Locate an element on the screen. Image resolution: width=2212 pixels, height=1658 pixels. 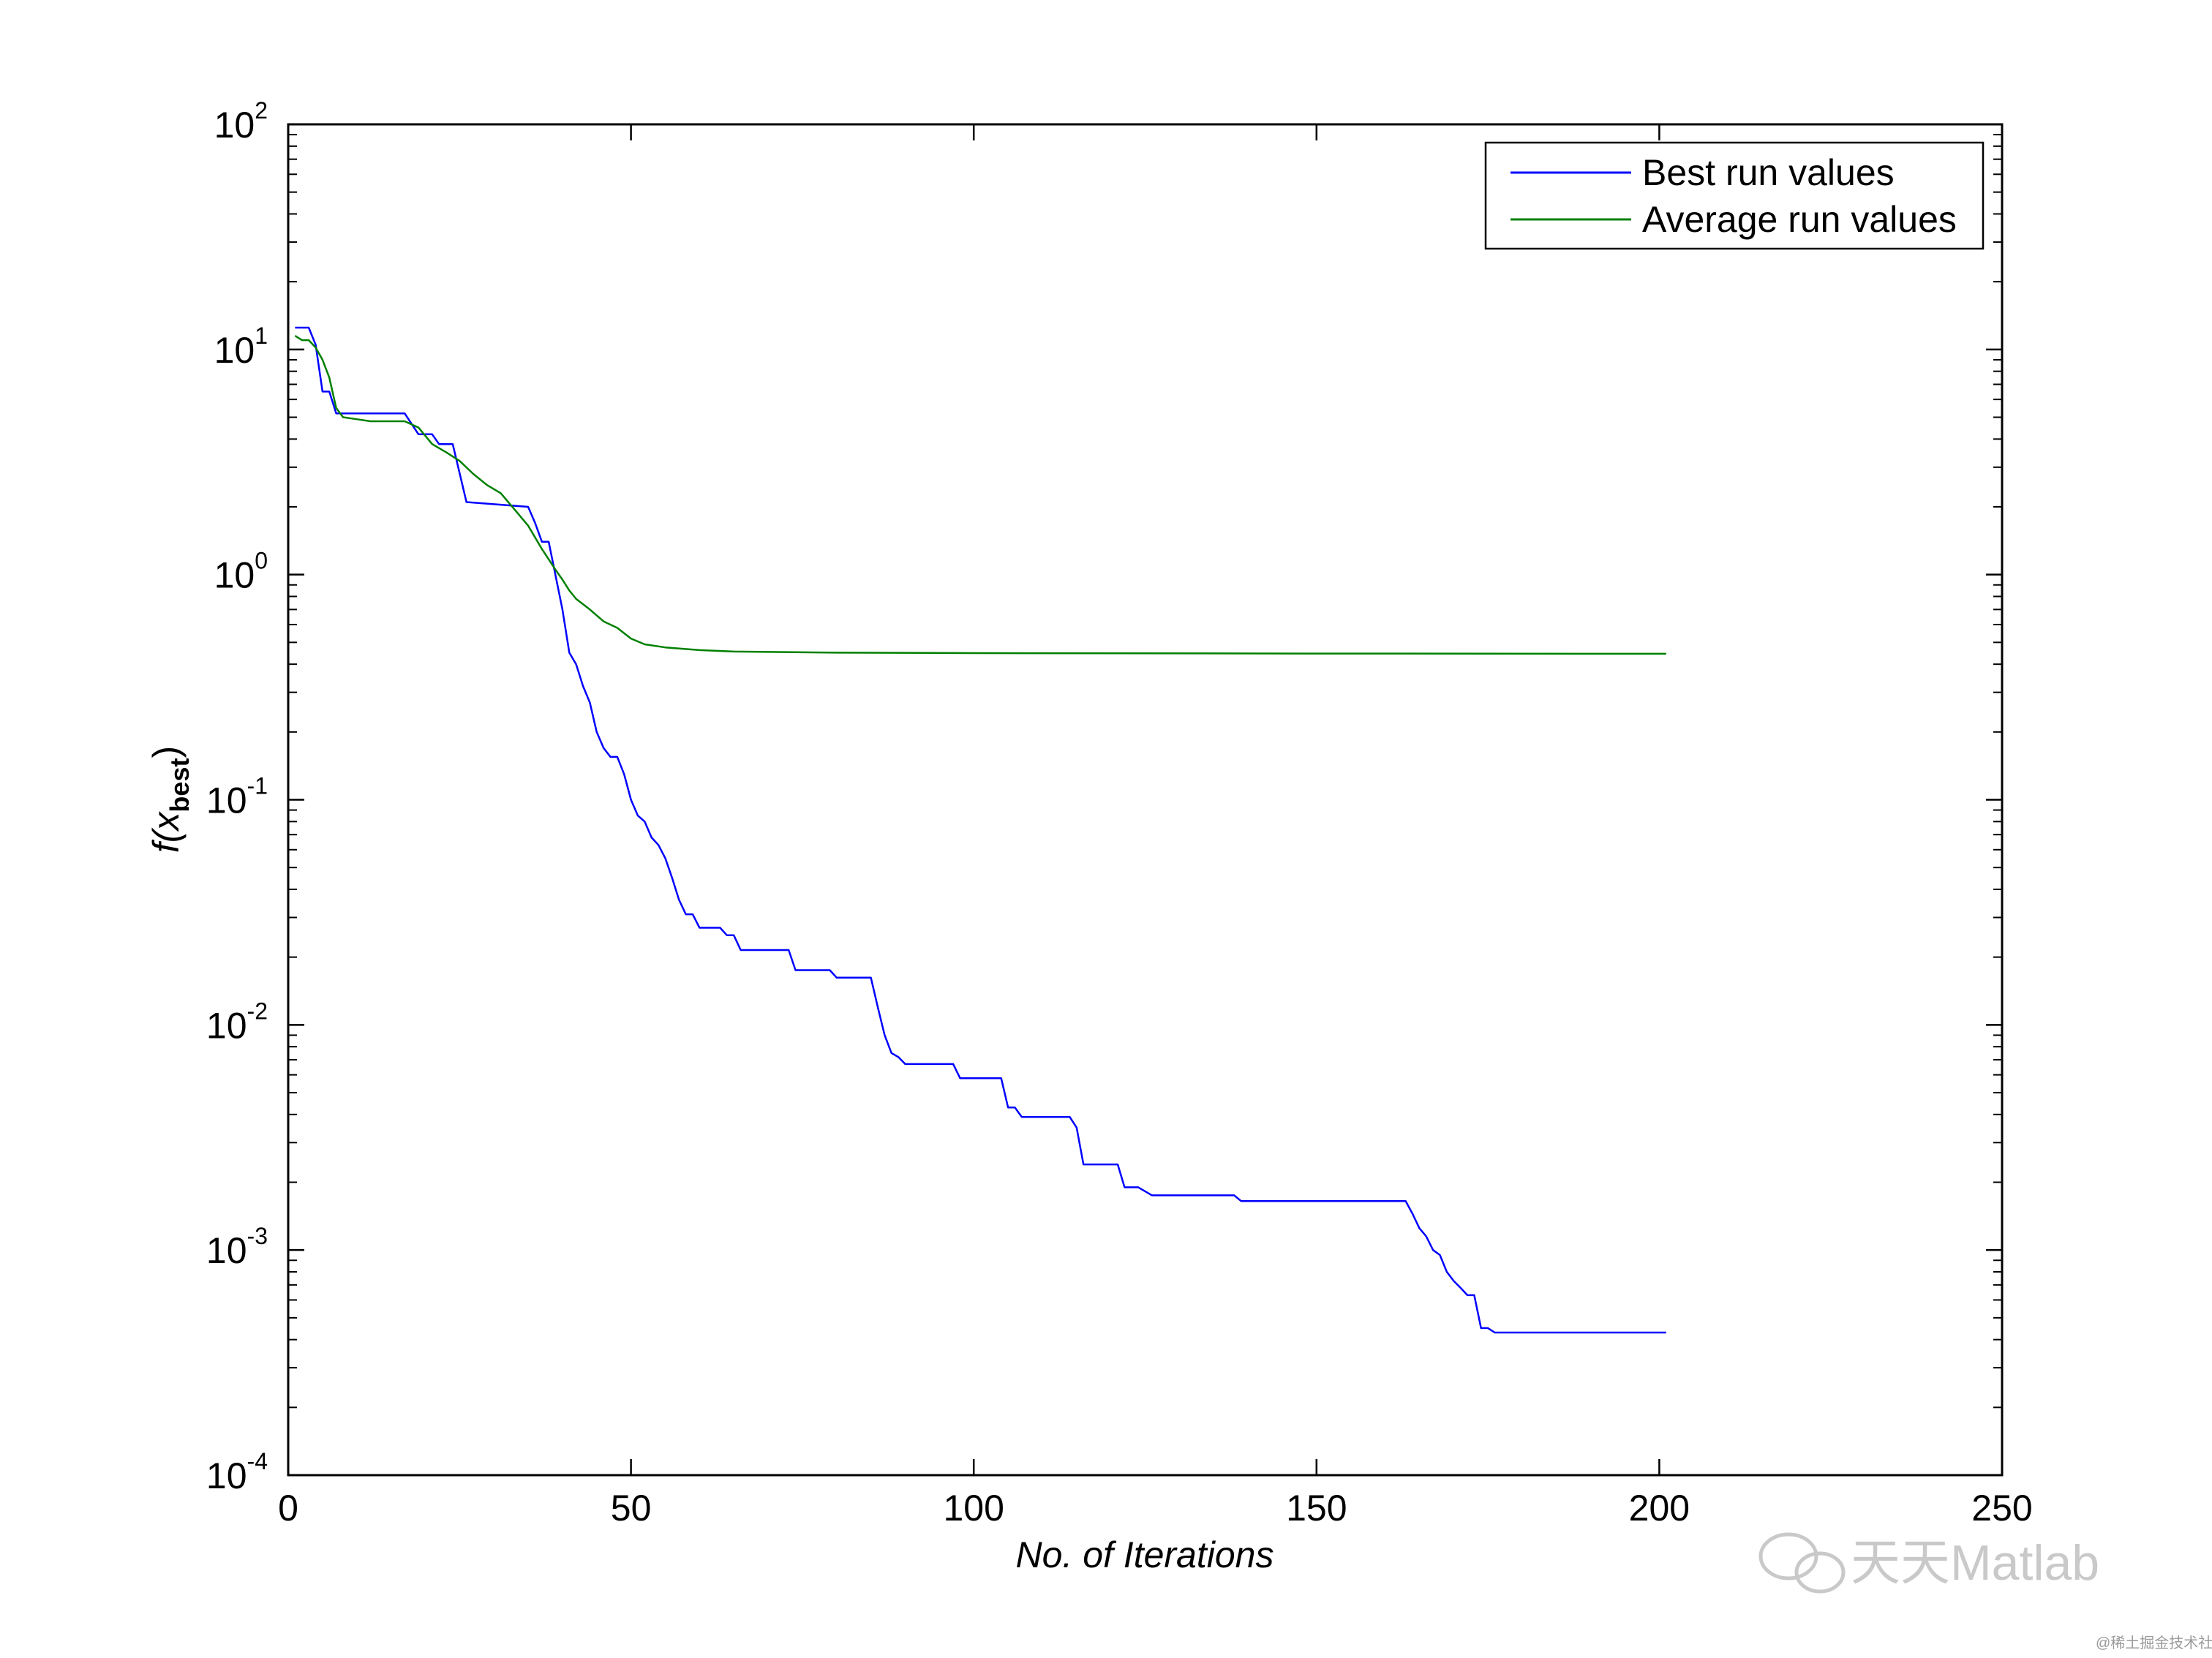
x-tick-label: 150 is located at coordinates (1316, 1508).